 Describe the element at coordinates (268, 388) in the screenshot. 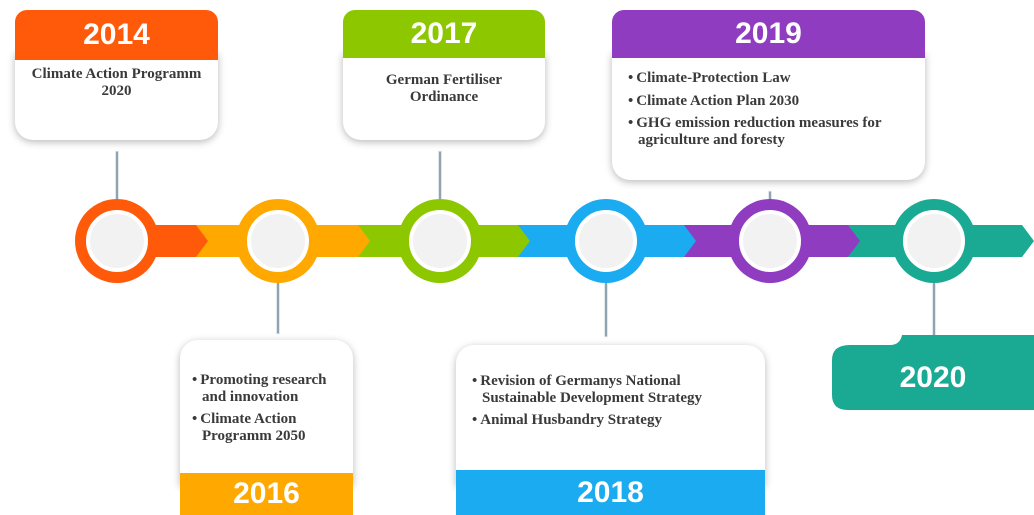

I see `event-item: Promoting research and innovation` at that location.